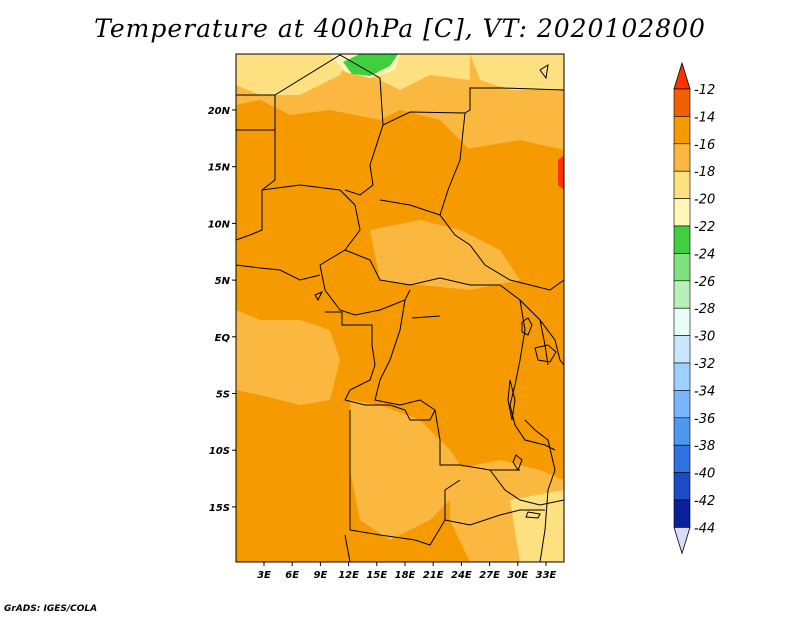 Image resolution: width=800 pixels, height=618 pixels. Describe the element at coordinates (546, 575) in the screenshot. I see `lon-label: 33E` at that location.